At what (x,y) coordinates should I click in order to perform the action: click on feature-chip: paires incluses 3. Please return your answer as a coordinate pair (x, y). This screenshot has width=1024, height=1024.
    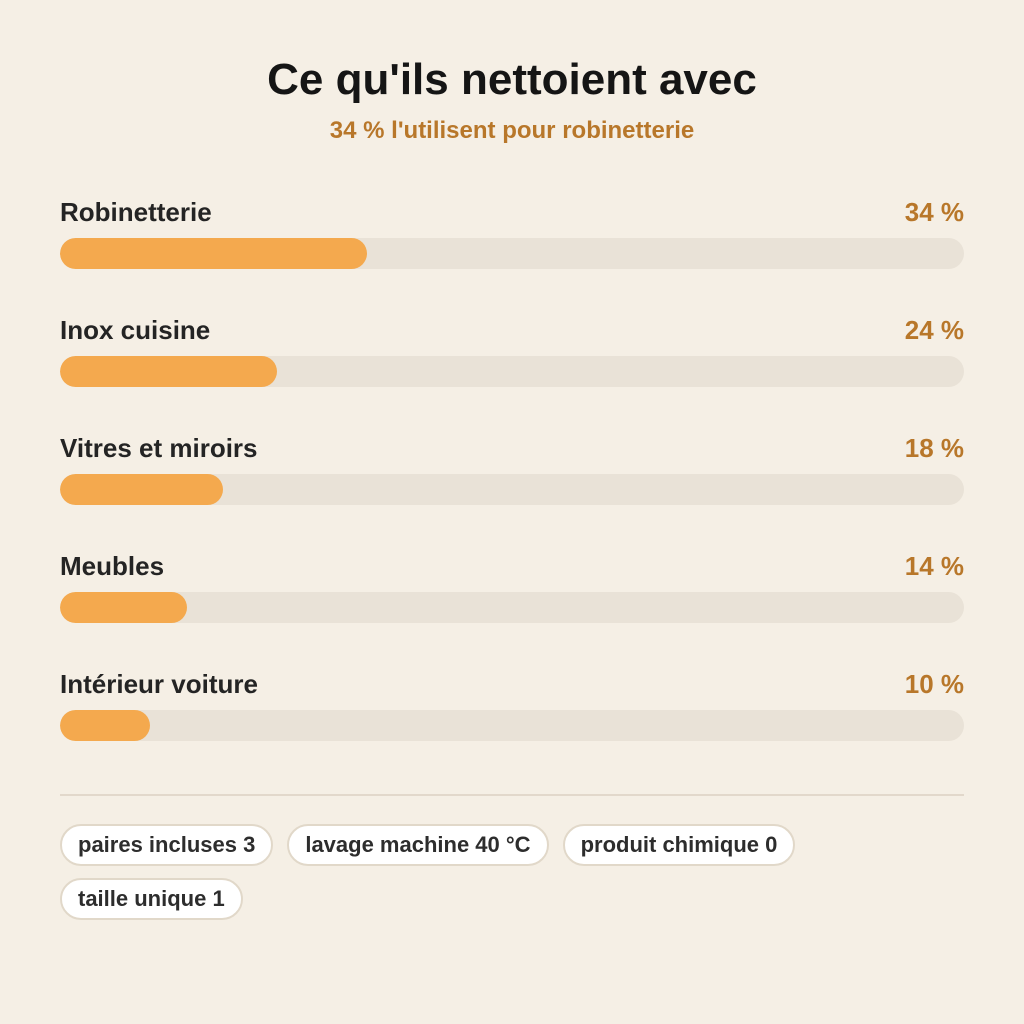
    Looking at the image, I should click on (167, 845).